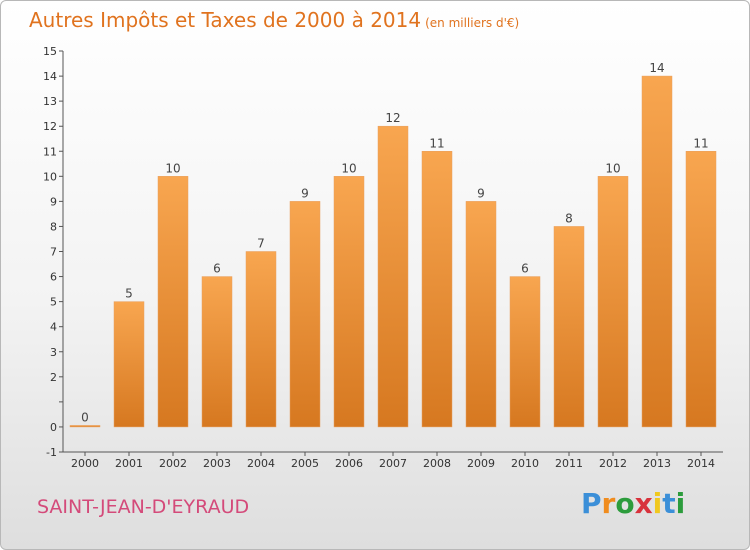 Image resolution: width=750 pixels, height=550 pixels. What do you see at coordinates (53, 327) in the screenshot?
I see `y-tick-label: 4` at bounding box center [53, 327].